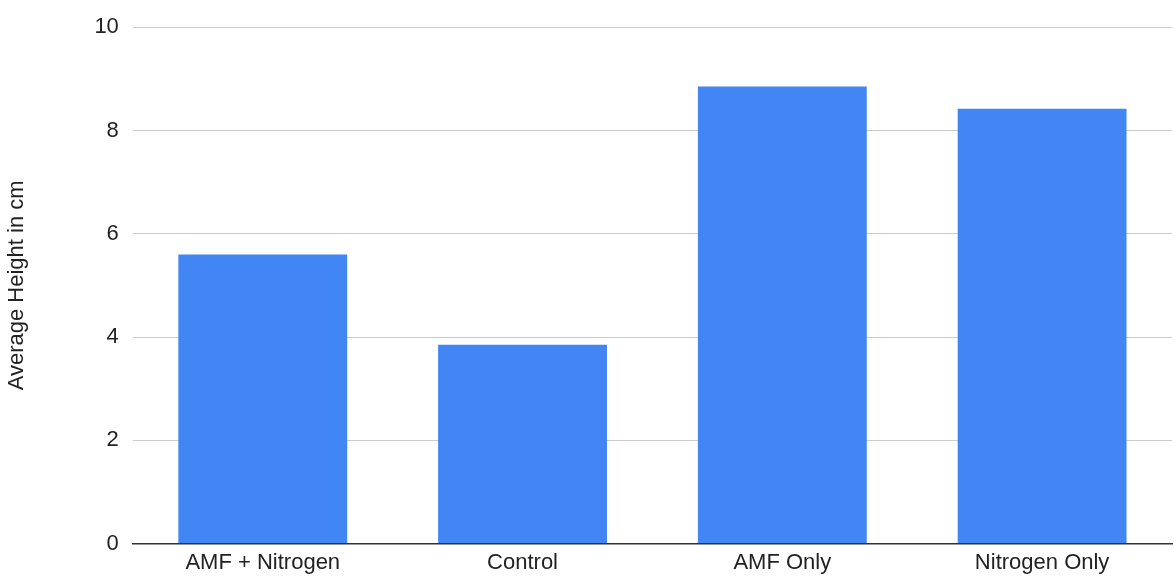 Image resolution: width=1174 pixels, height=582 pixels. I want to click on x-tick-label: Nitrogen Only, so click(1042, 561).